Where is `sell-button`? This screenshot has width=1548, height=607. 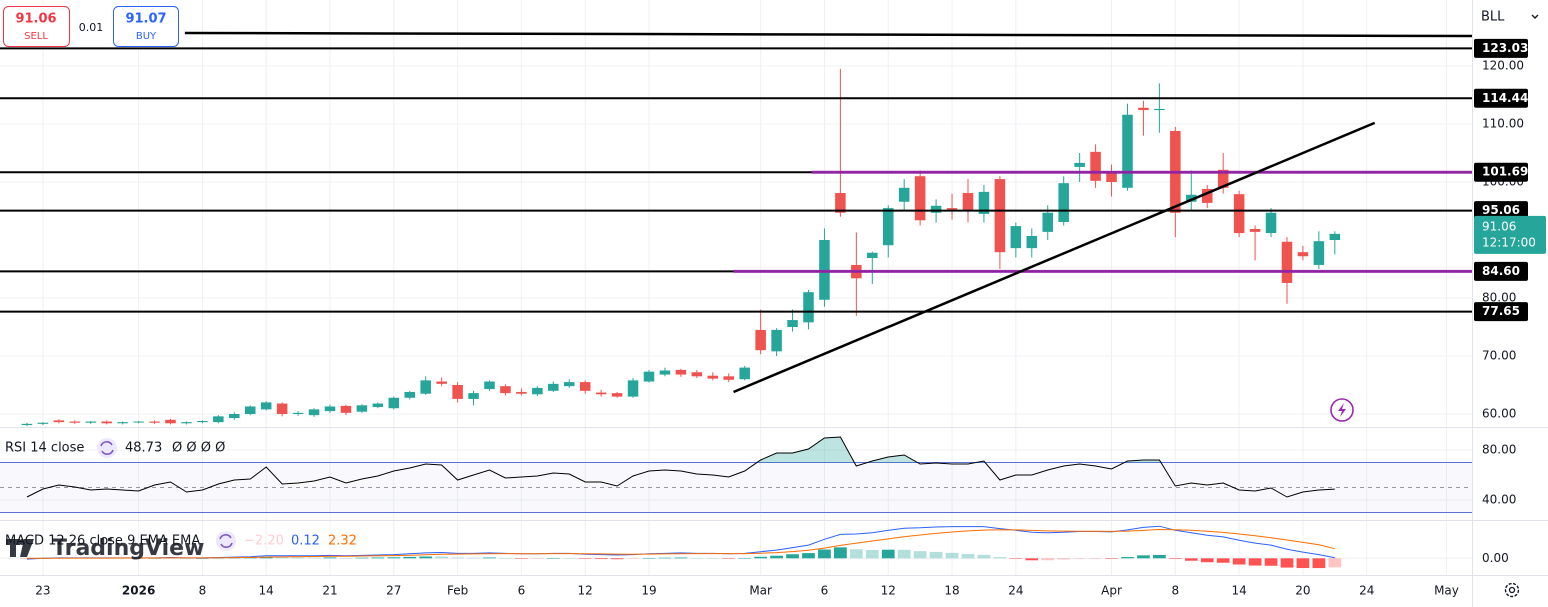 sell-button is located at coordinates (36, 26).